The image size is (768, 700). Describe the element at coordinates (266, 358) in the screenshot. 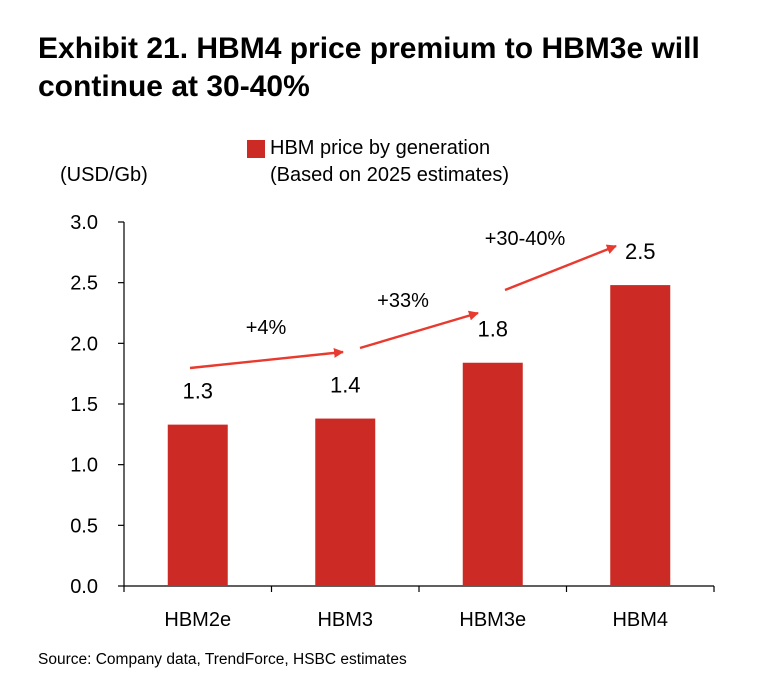

I see `growth-arrow-4pct` at that location.